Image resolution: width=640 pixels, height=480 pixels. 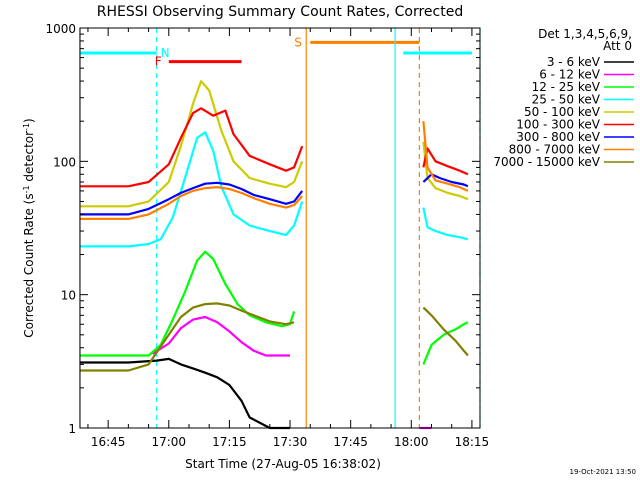 I want to click on series-line-6-12-kev, so click(x=221, y=336).